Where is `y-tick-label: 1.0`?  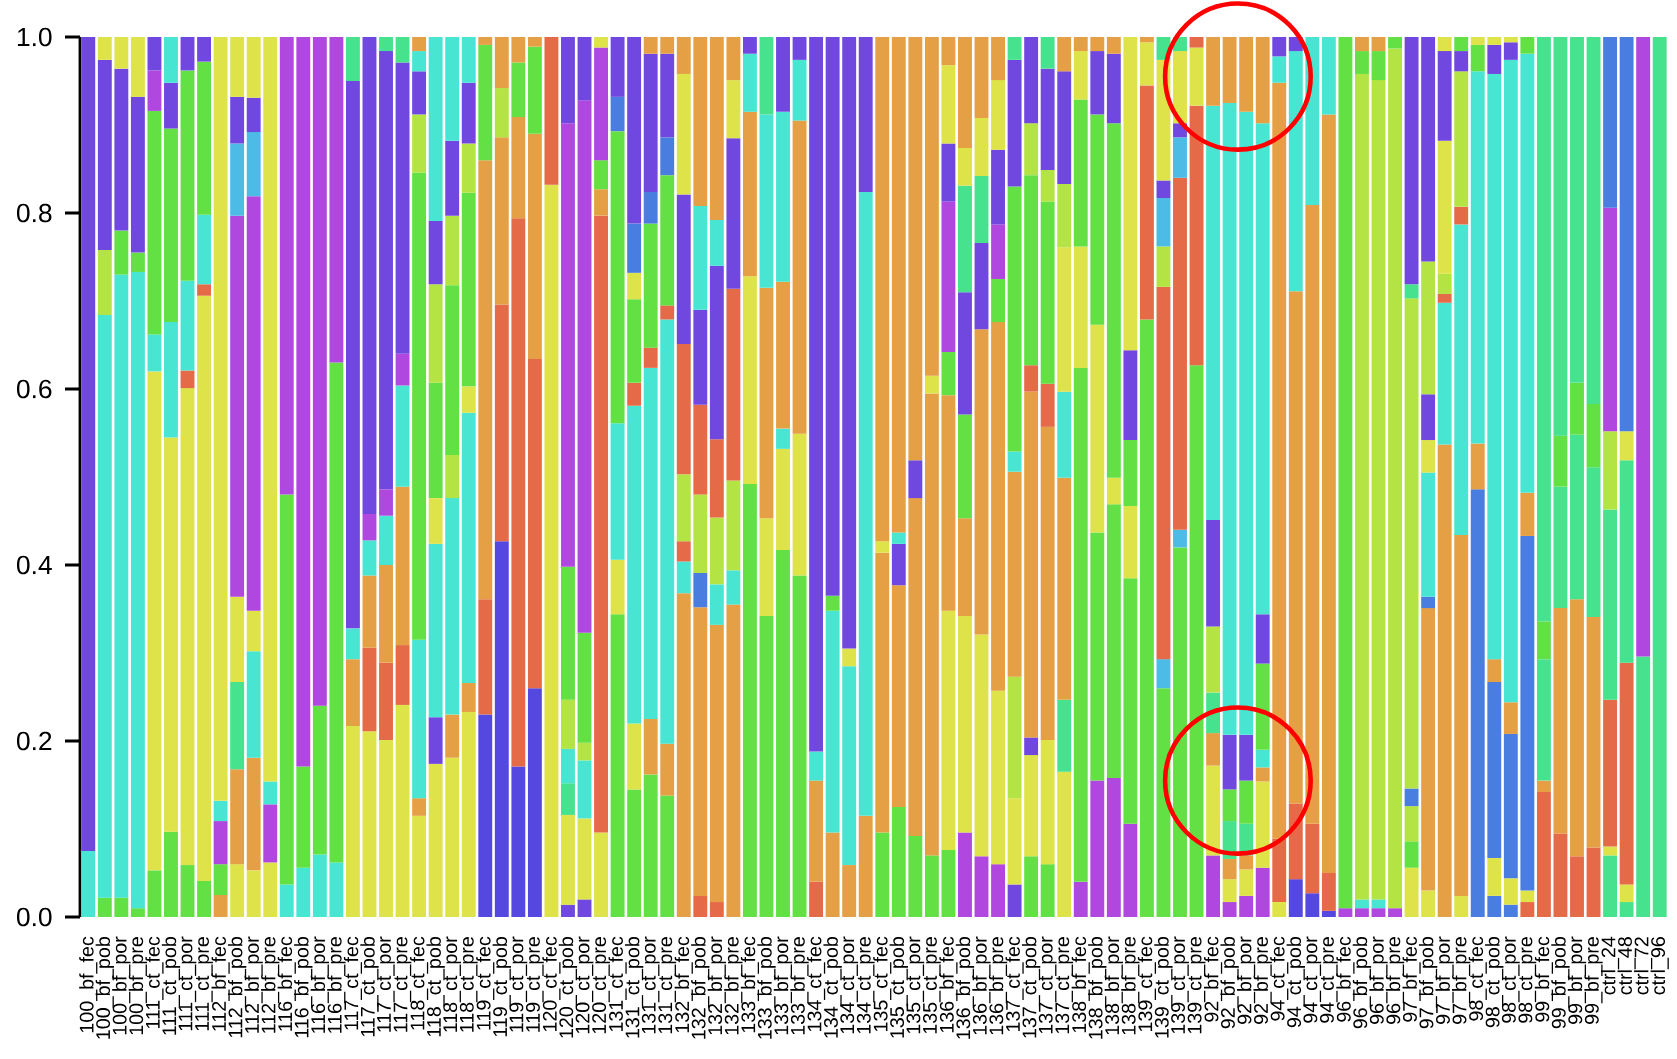
y-tick-label: 1.0 is located at coordinates (34, 37).